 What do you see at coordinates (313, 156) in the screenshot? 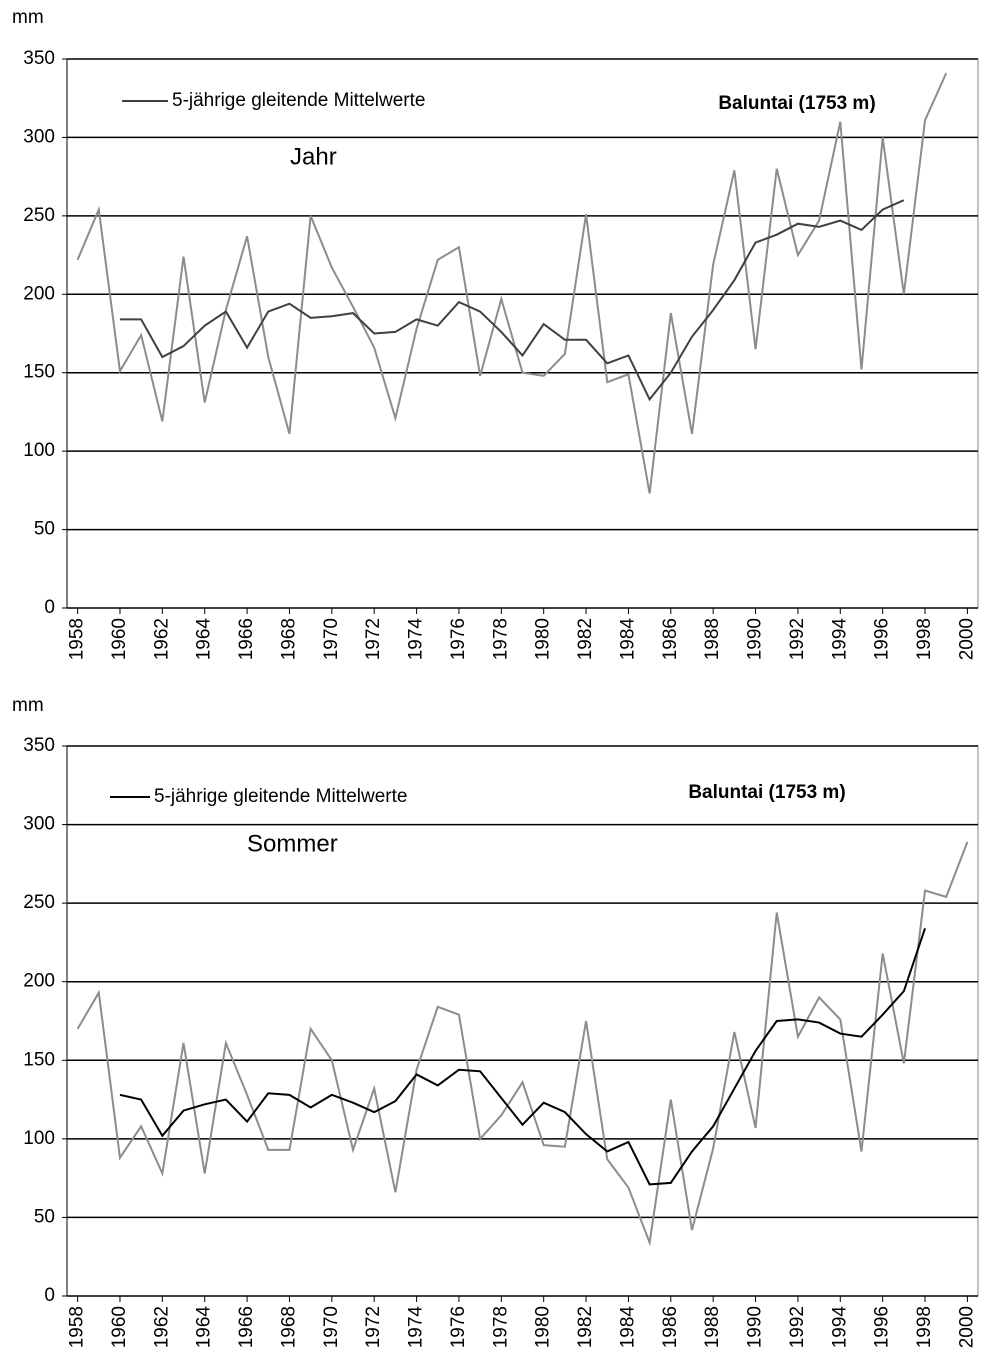
I see `annotation: Jahr` at bounding box center [313, 156].